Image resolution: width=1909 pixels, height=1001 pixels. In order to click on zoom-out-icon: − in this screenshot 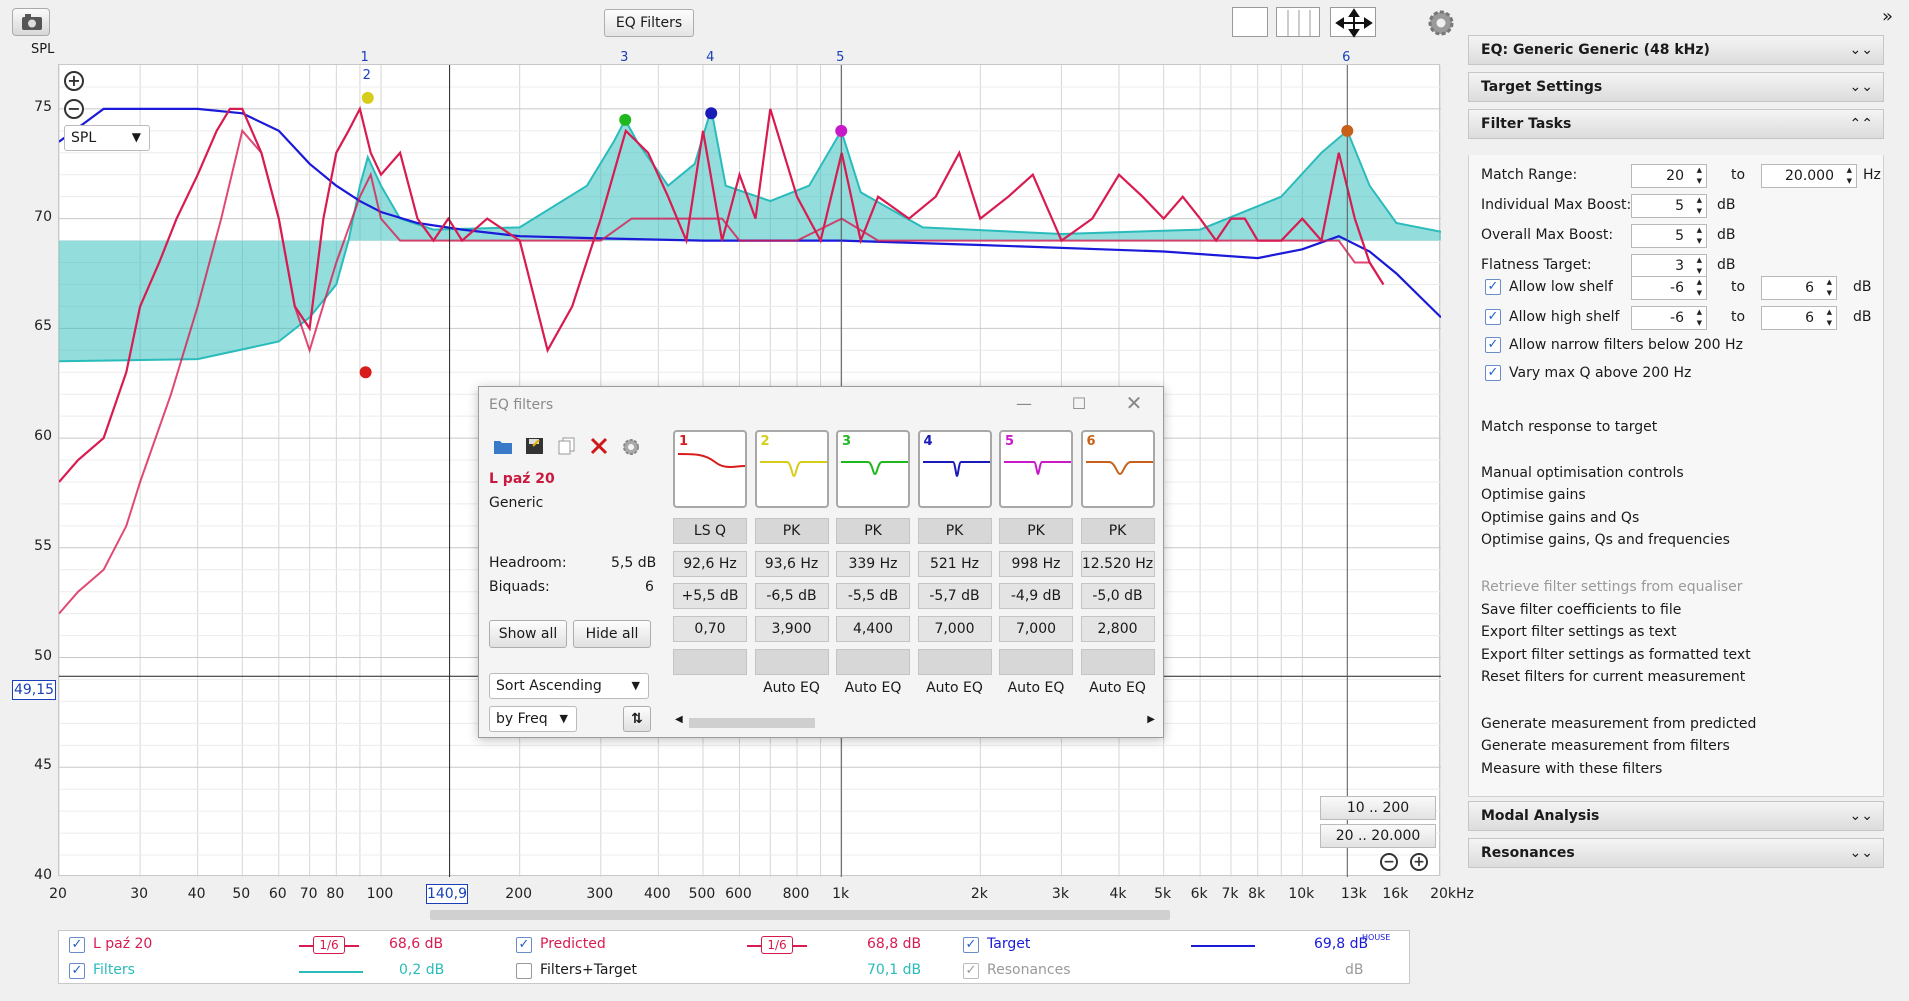, I will do `click(74, 109)`.